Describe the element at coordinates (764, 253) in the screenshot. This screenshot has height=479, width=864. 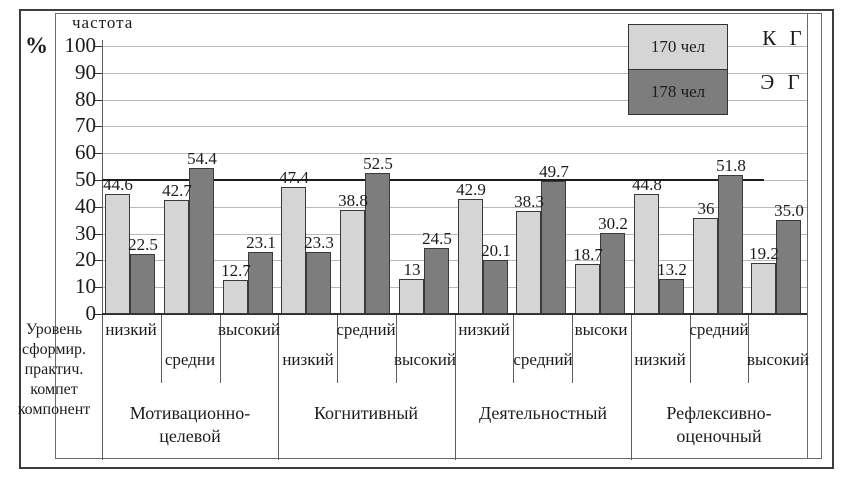
I see `bar-value-label: 19.2` at that location.